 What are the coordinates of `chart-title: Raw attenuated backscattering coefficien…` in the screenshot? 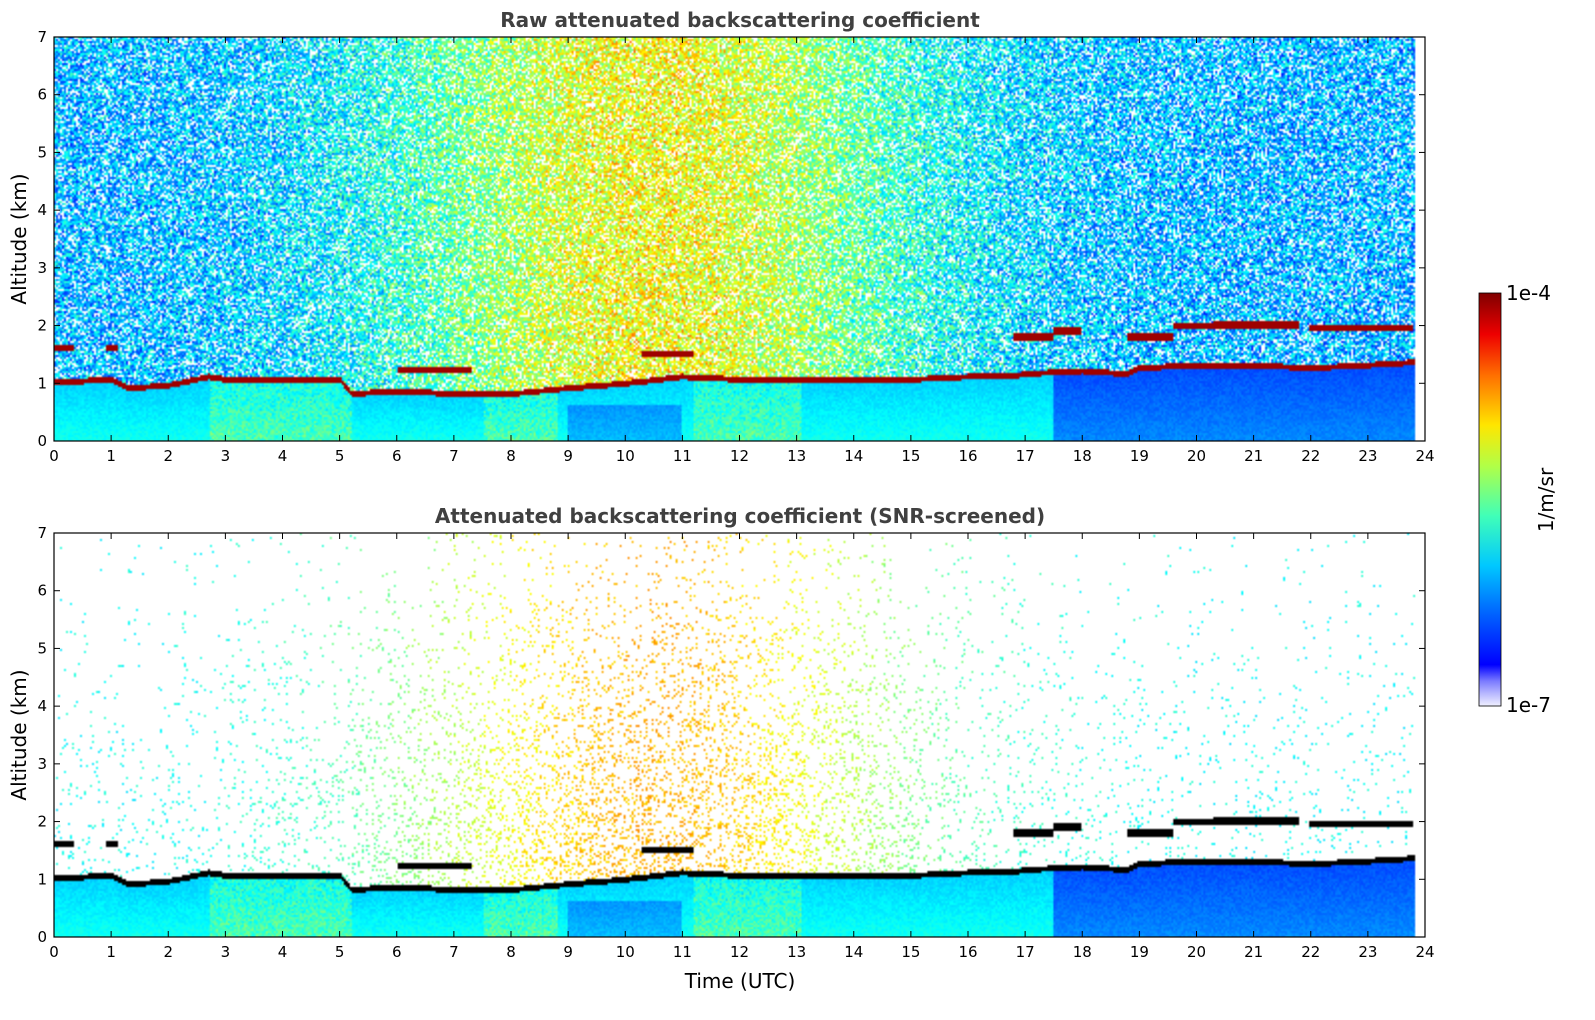 It's located at (740, 20).